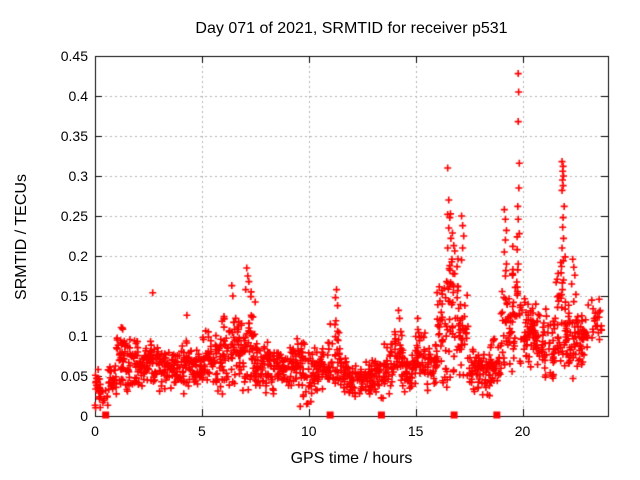 Image resolution: width=640 pixels, height=480 pixels. I want to click on y-tick-label: 0.2, so click(78, 256).